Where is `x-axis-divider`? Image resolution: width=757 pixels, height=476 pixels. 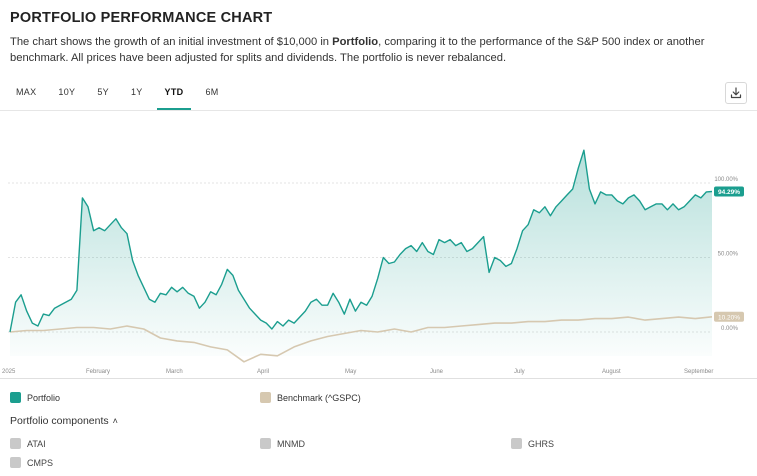 x-axis-divider is located at coordinates (378, 378).